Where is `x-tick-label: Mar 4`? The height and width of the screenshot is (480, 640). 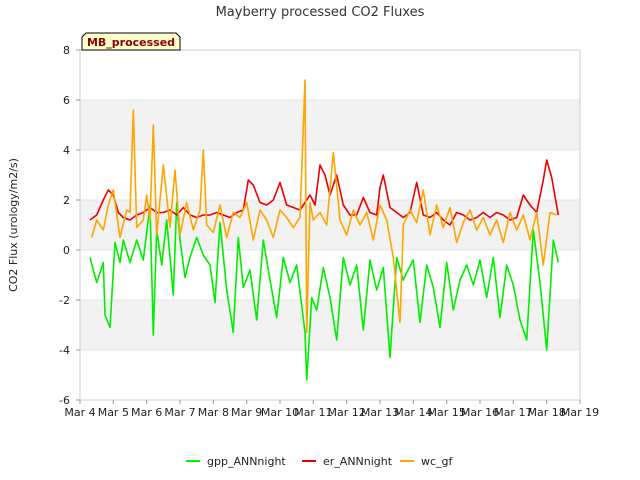
x-tick-label: Mar 4 is located at coordinates (79, 412).